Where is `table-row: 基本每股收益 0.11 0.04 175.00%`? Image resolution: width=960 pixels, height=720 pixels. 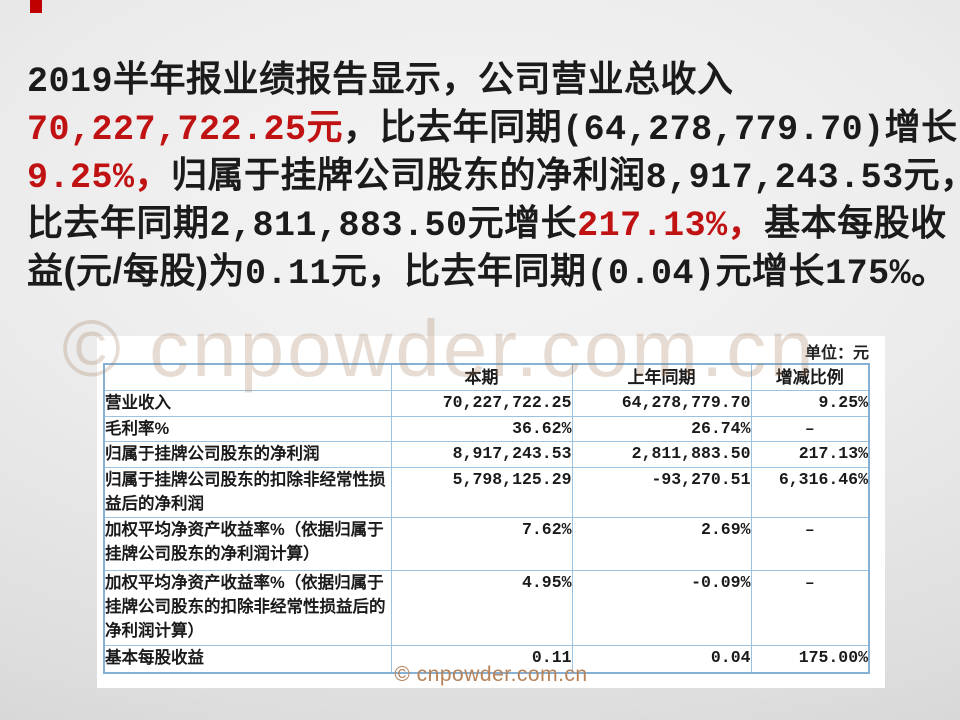 table-row: 基本每股收益 0.11 0.04 175.00% is located at coordinates (486, 659).